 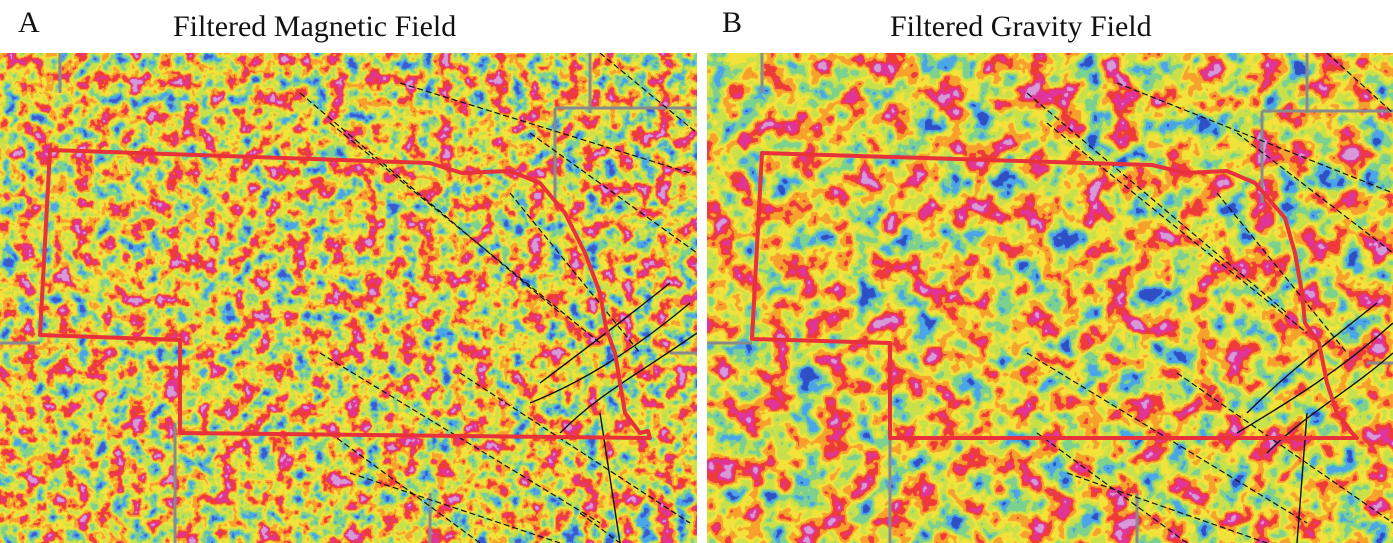 I want to click on panel-letter-a: A, so click(x=29, y=22).